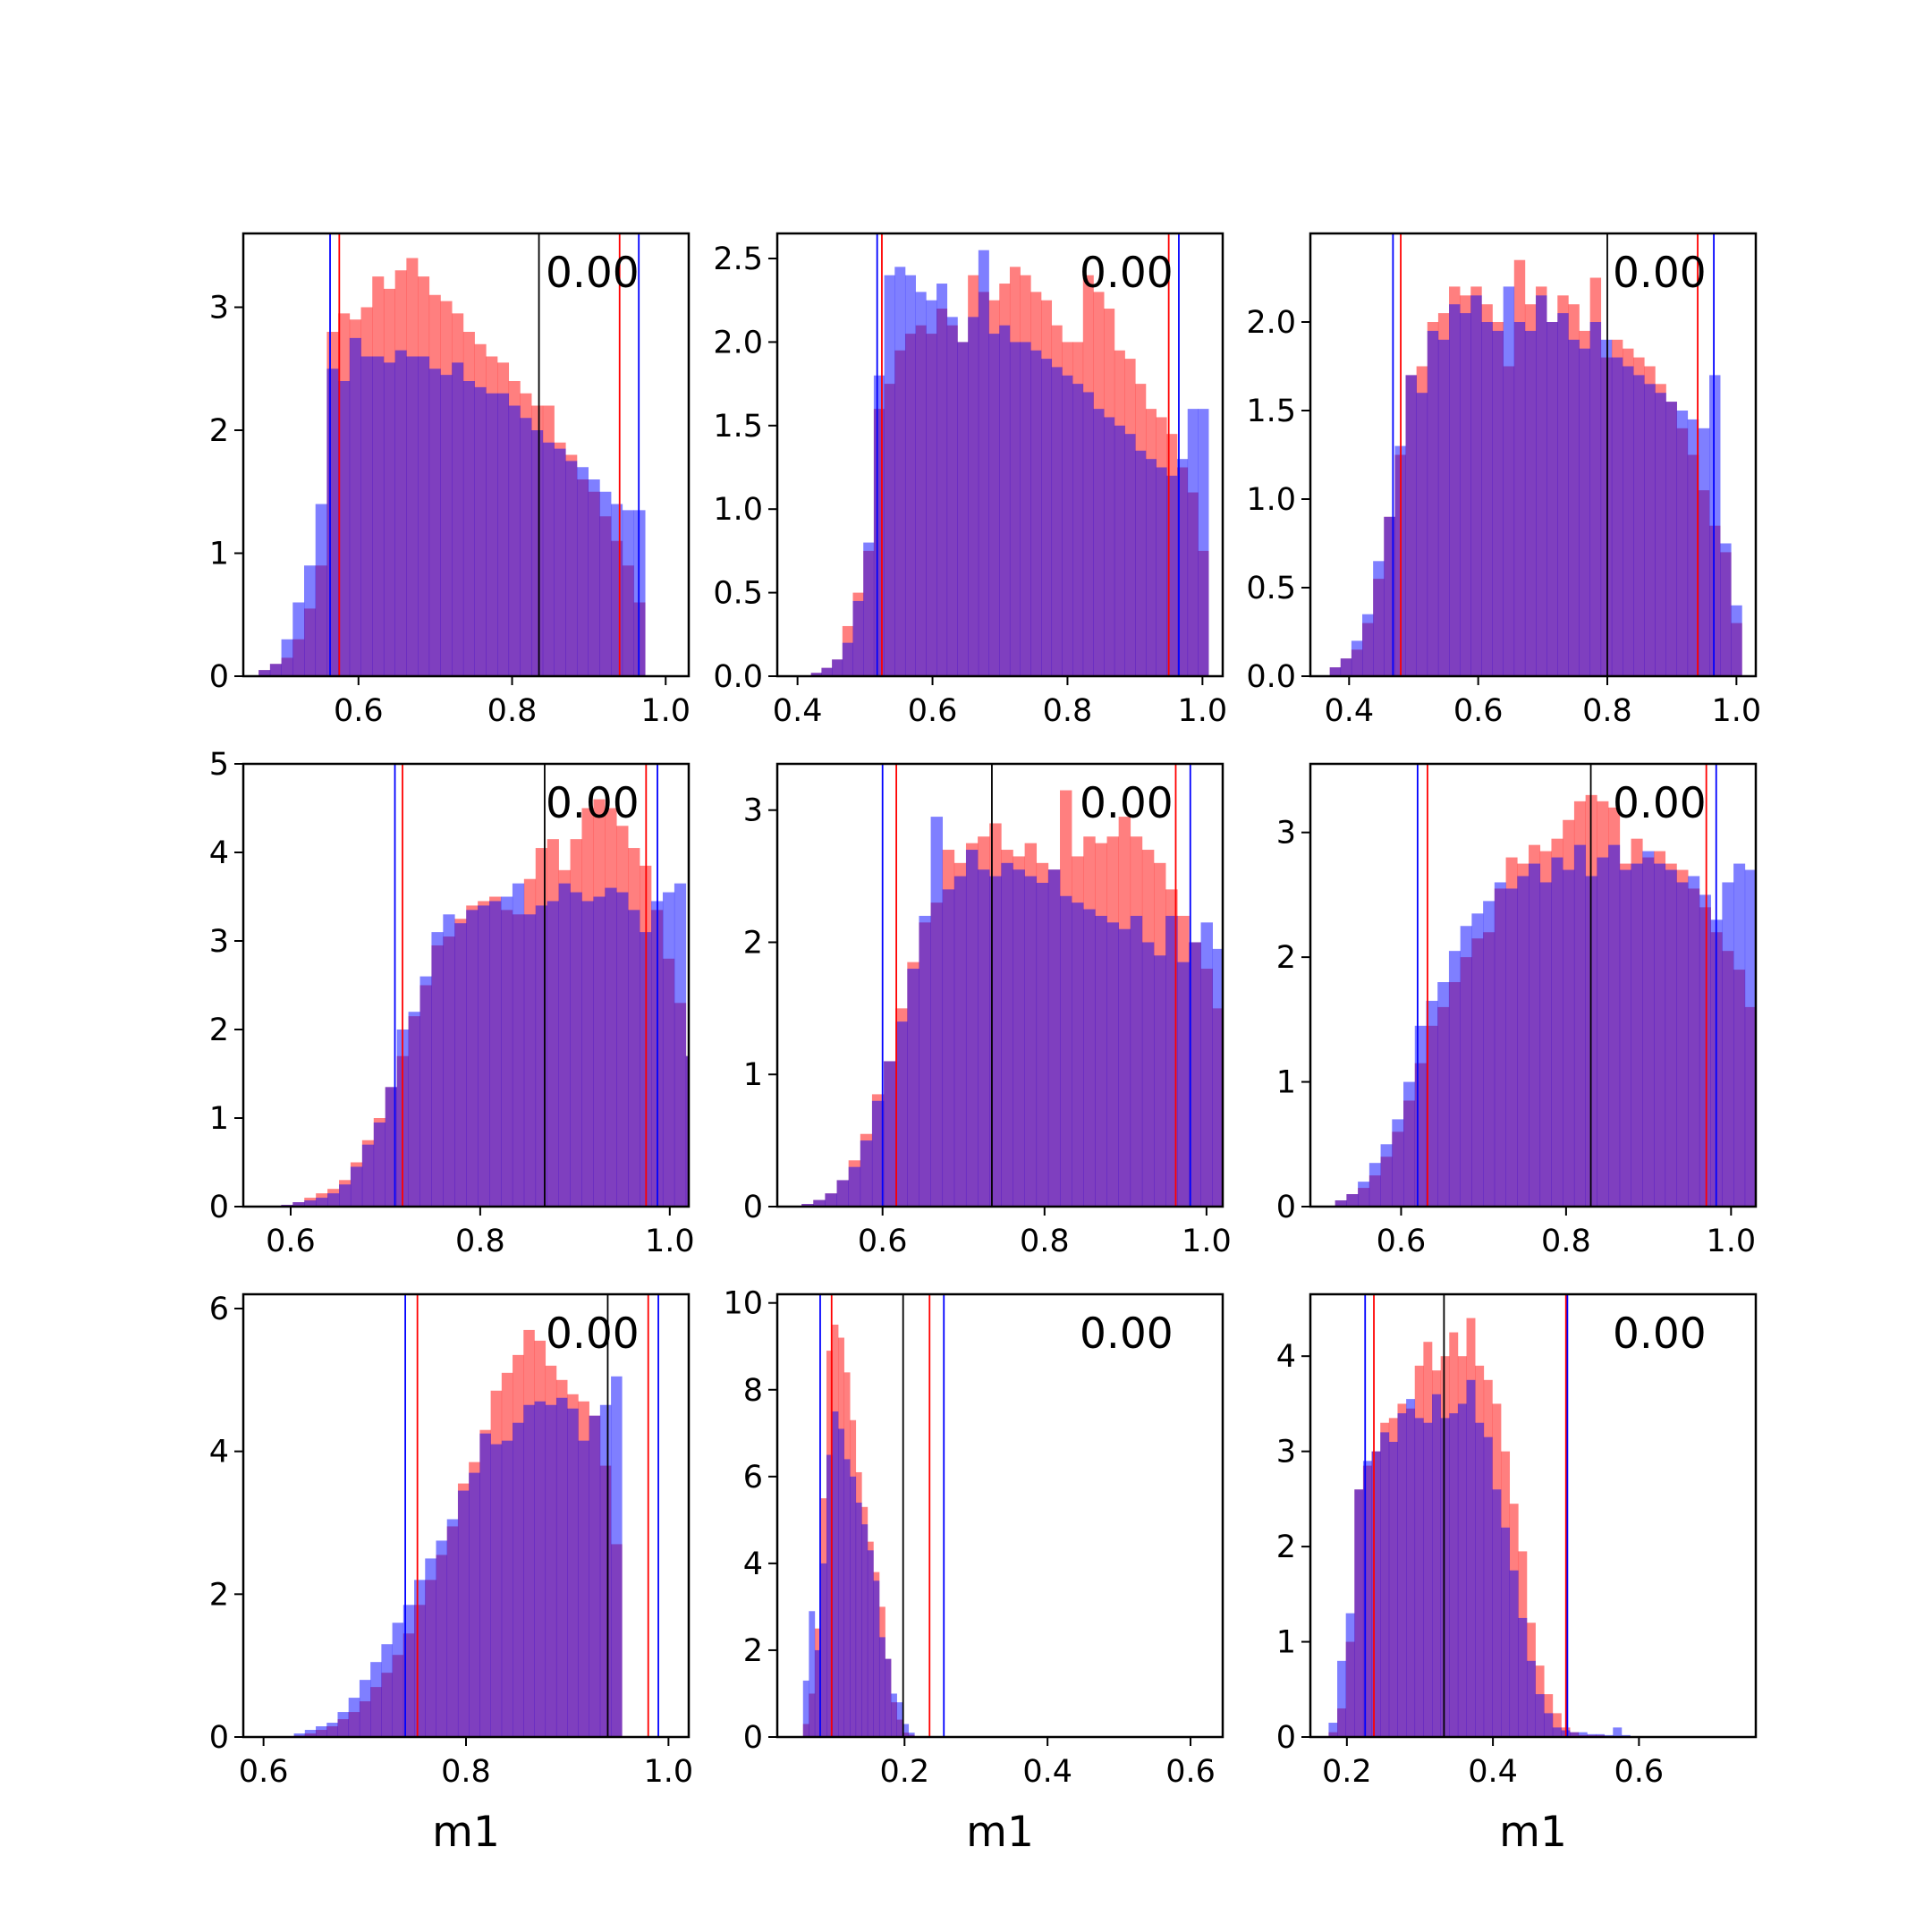 The width and height of the screenshot is (1932, 1932). What do you see at coordinates (738, 510) in the screenshot?
I see `y-tick-label: 1.0` at bounding box center [738, 510].